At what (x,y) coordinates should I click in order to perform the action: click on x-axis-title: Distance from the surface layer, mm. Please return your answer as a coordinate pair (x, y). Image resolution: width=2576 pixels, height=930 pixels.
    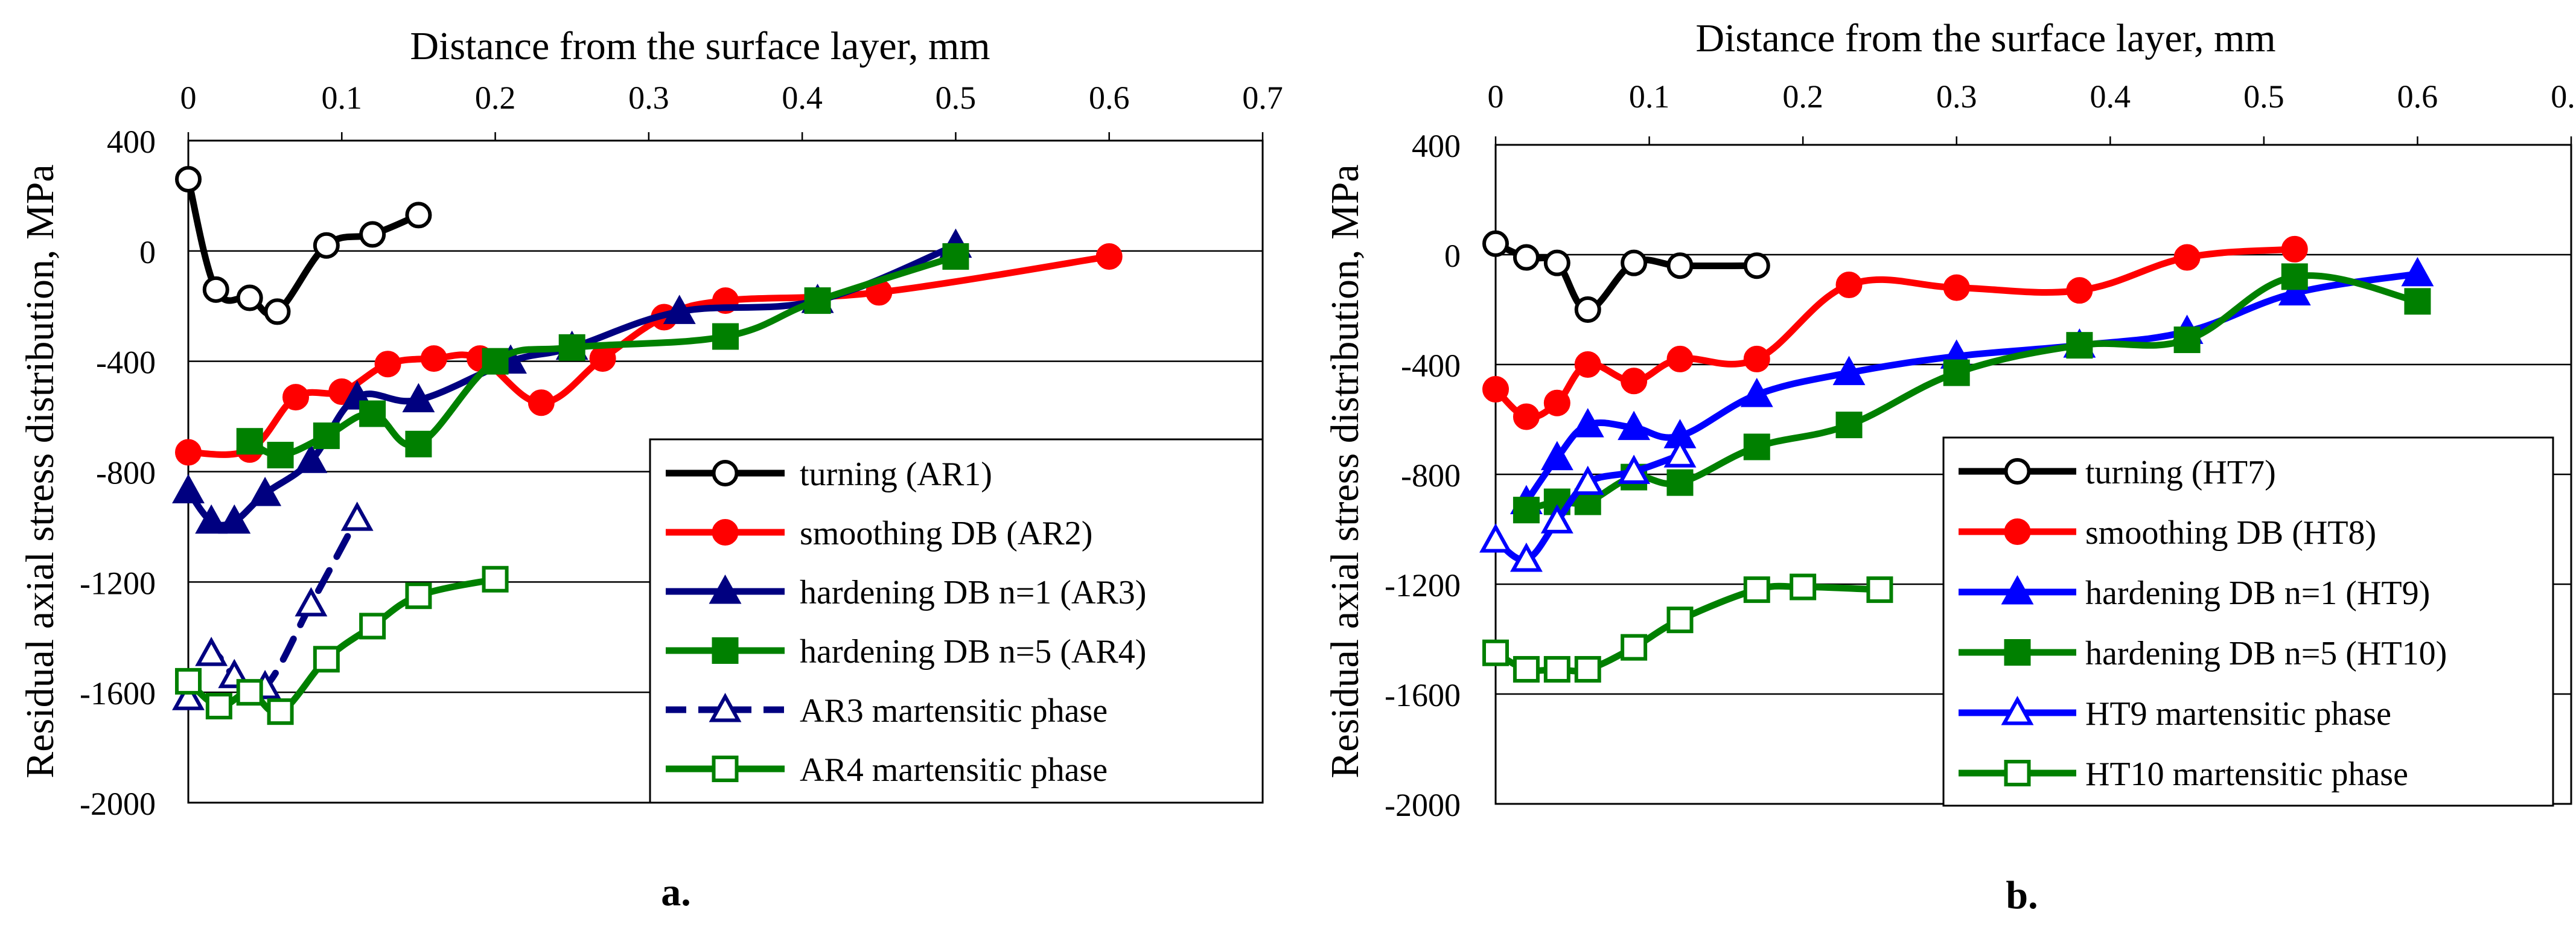
    Looking at the image, I should click on (700, 46).